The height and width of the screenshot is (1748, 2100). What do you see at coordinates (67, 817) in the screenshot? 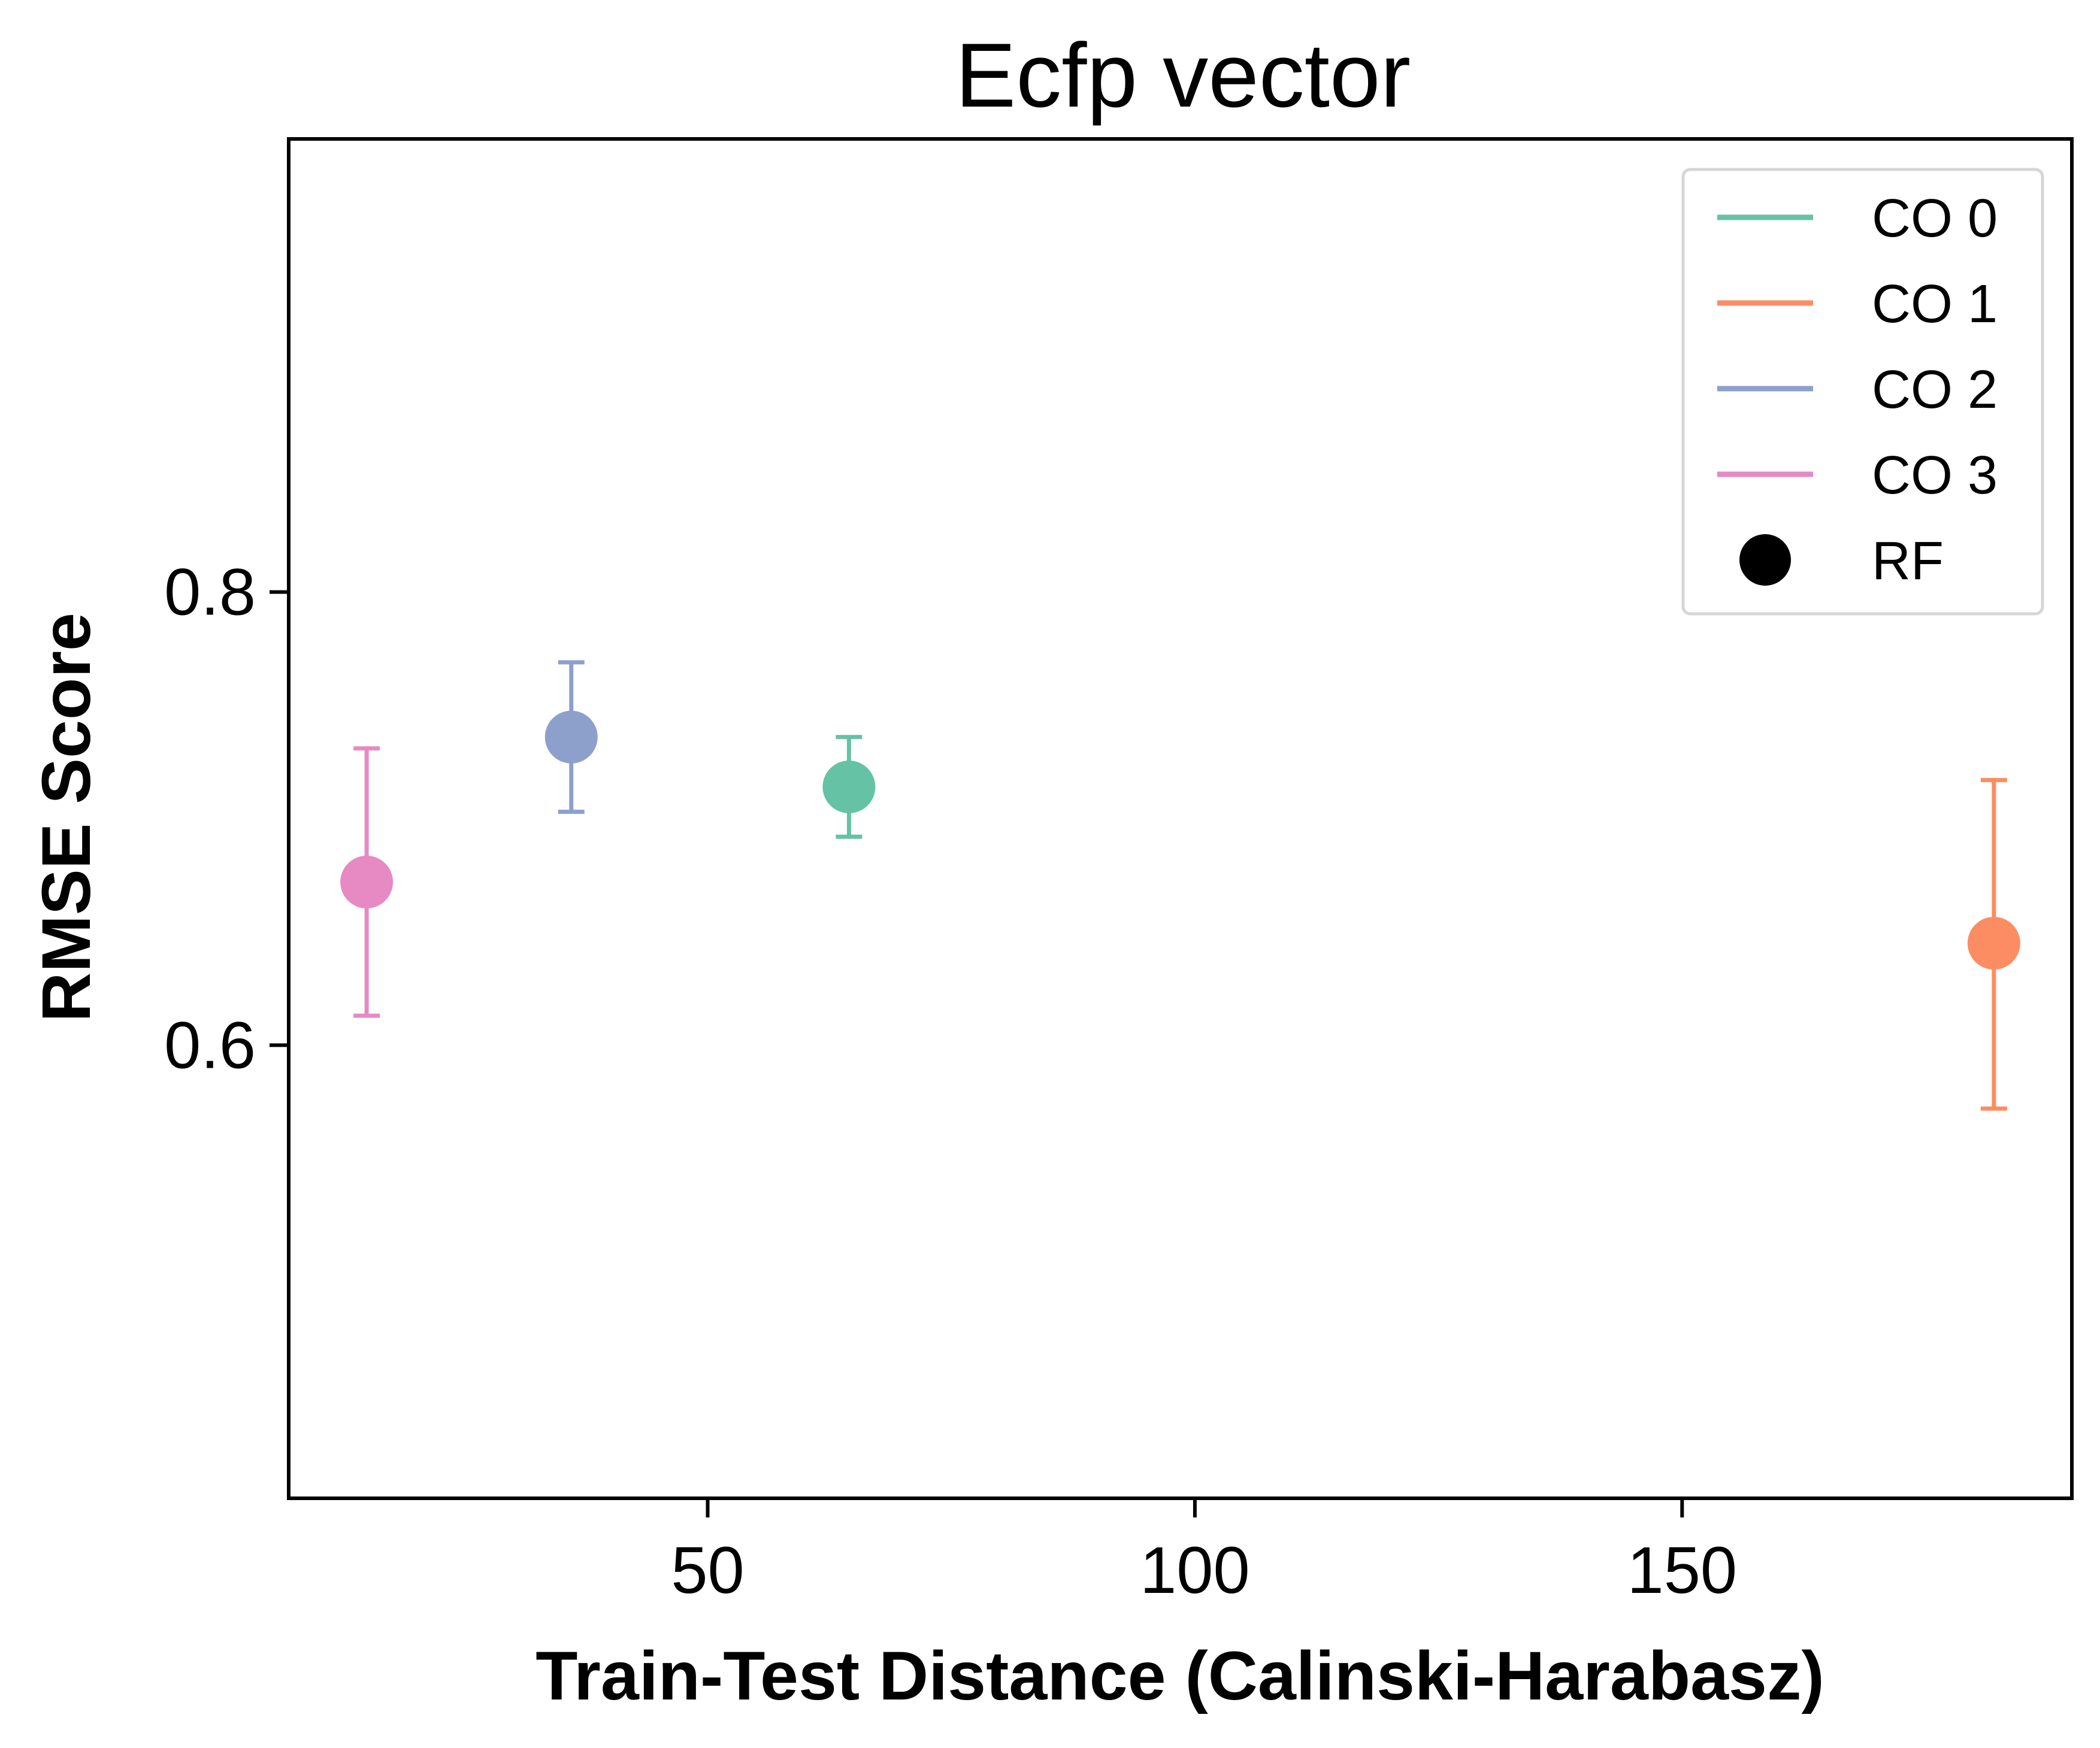
I see `y-axis-title: RMSE Score` at bounding box center [67, 817].